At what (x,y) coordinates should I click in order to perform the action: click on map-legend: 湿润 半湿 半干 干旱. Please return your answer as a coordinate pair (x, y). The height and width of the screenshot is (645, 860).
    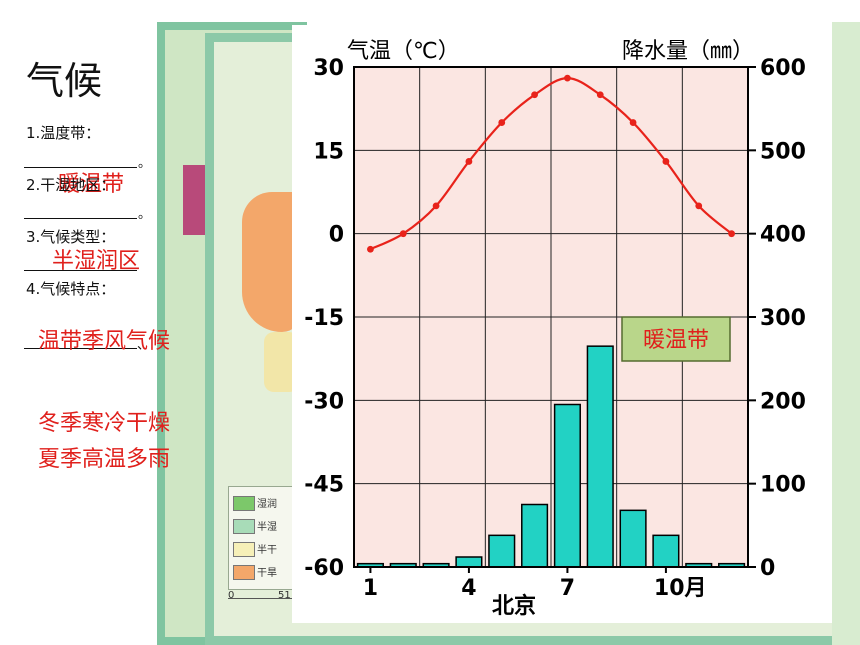
    Looking at the image, I should click on (266, 538).